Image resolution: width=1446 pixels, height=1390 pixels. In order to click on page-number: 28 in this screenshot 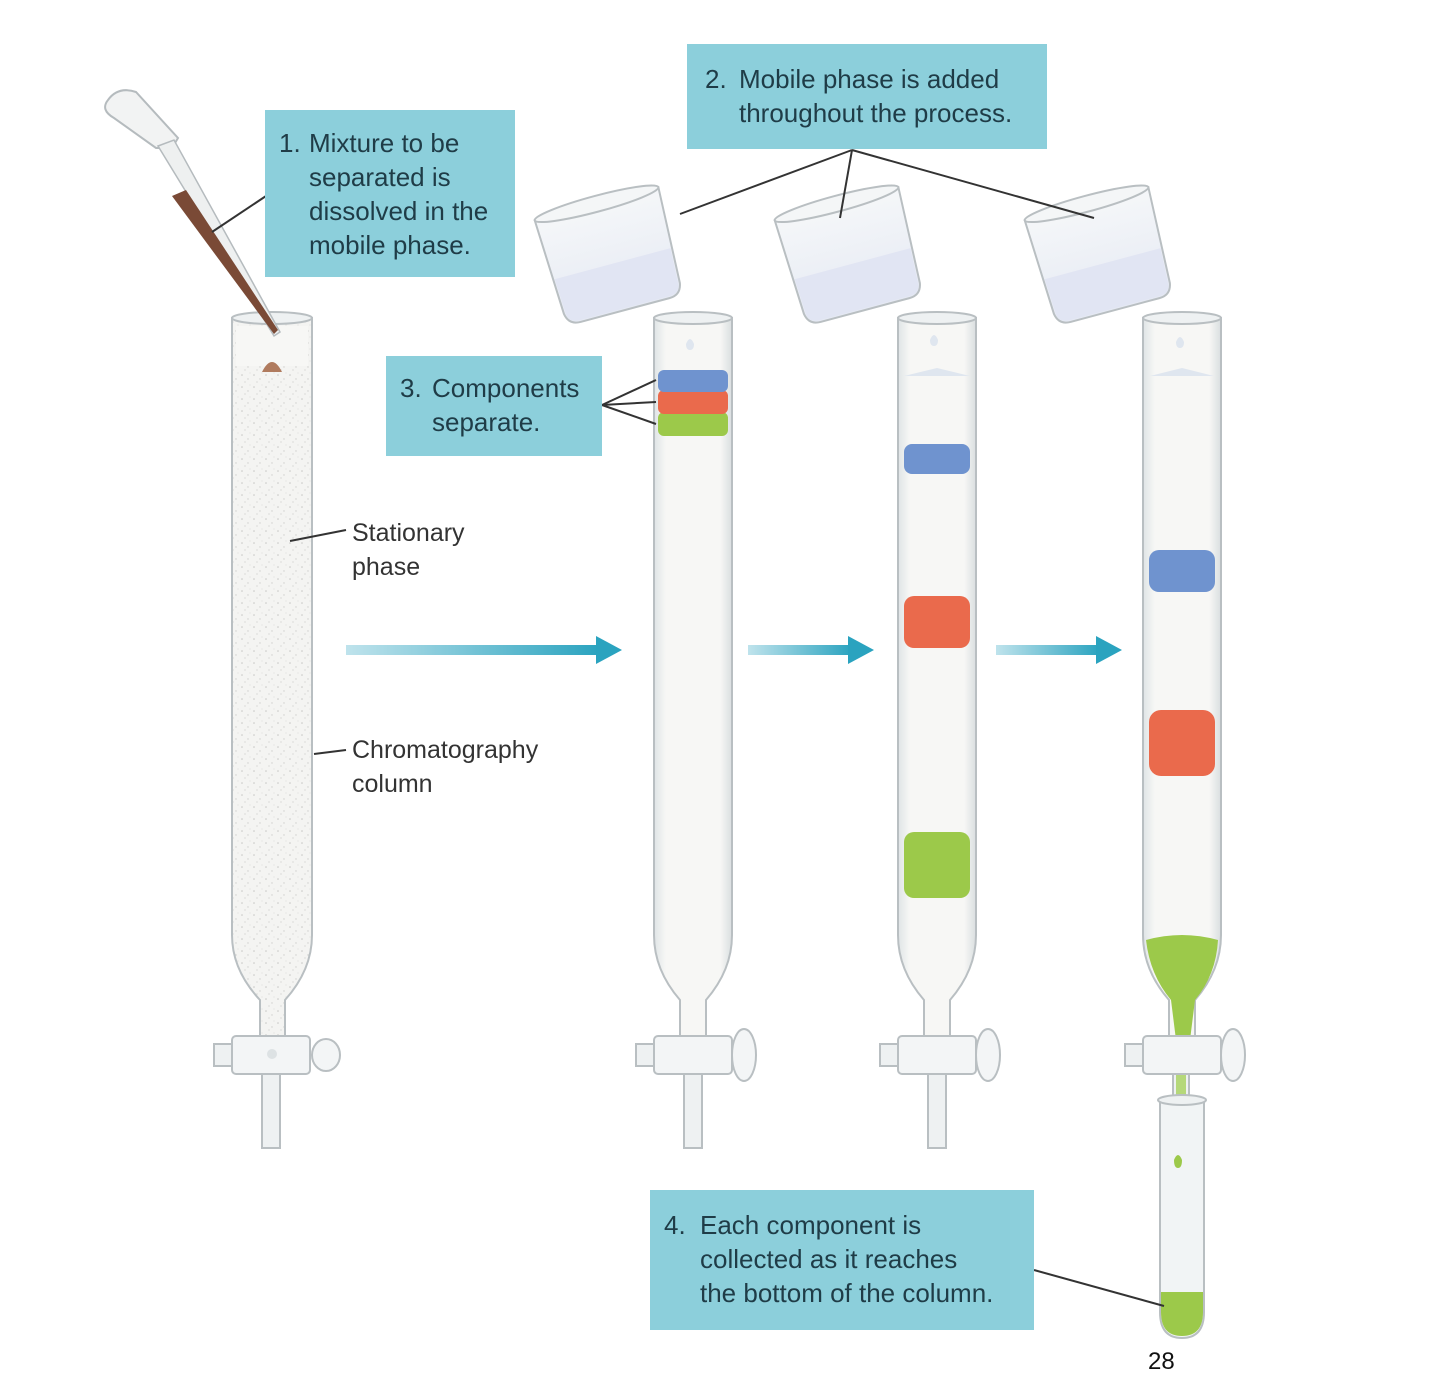, I will do `click(1161, 1362)`.